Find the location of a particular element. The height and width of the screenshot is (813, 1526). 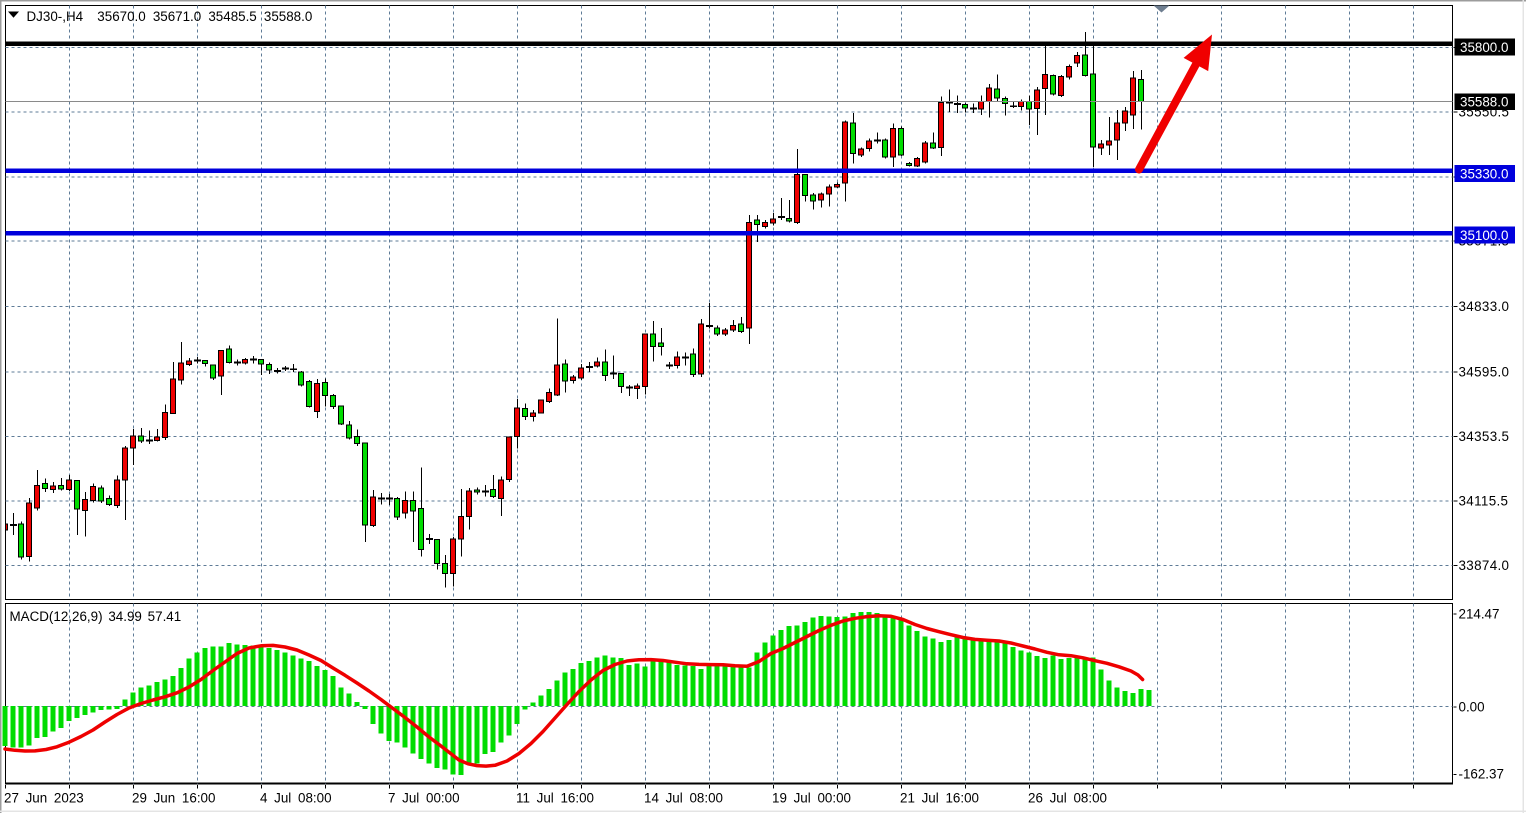

svg-text: 14 Jul 08:00 is located at coordinates (683, 797).